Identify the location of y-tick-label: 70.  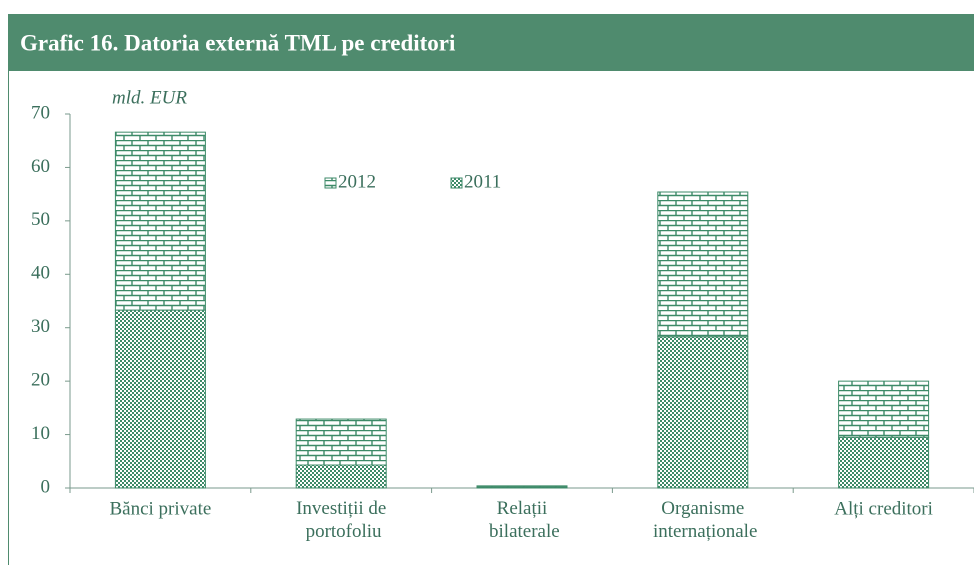
(40, 112).